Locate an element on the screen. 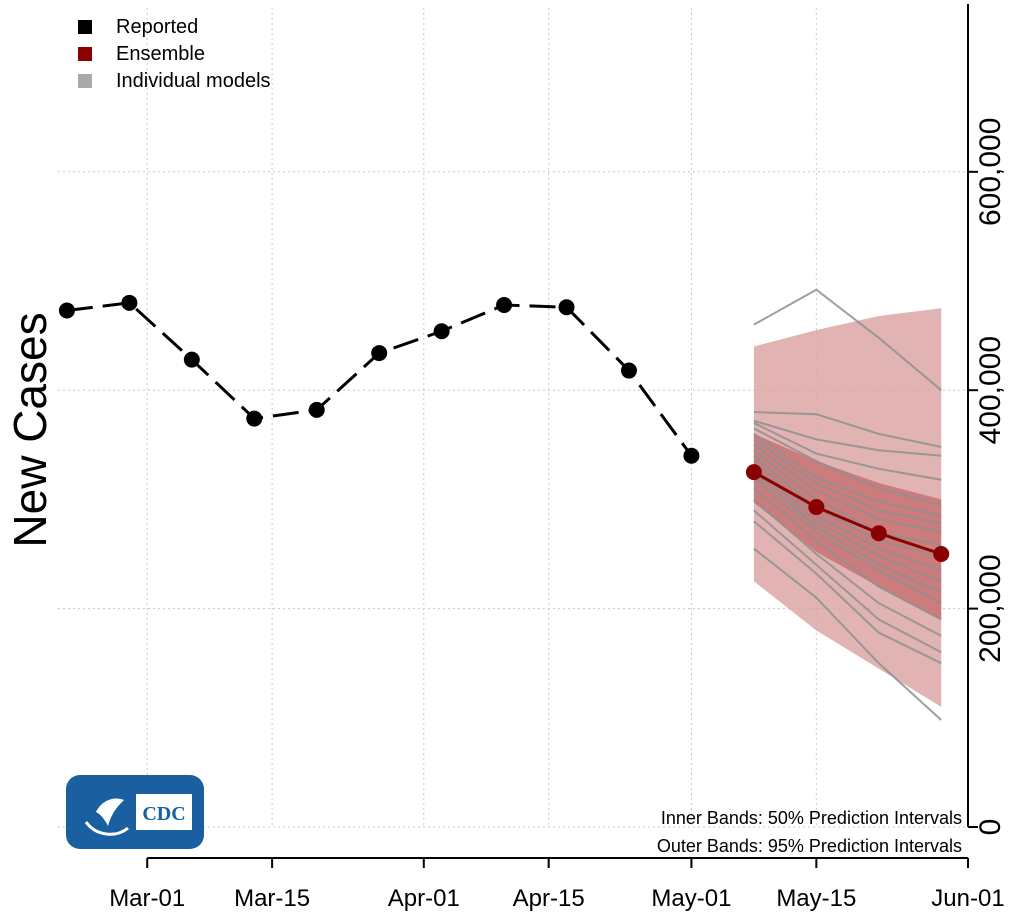 This screenshot has height=918, width=1036. x-tick-label: Mar-15 is located at coordinates (272, 898).